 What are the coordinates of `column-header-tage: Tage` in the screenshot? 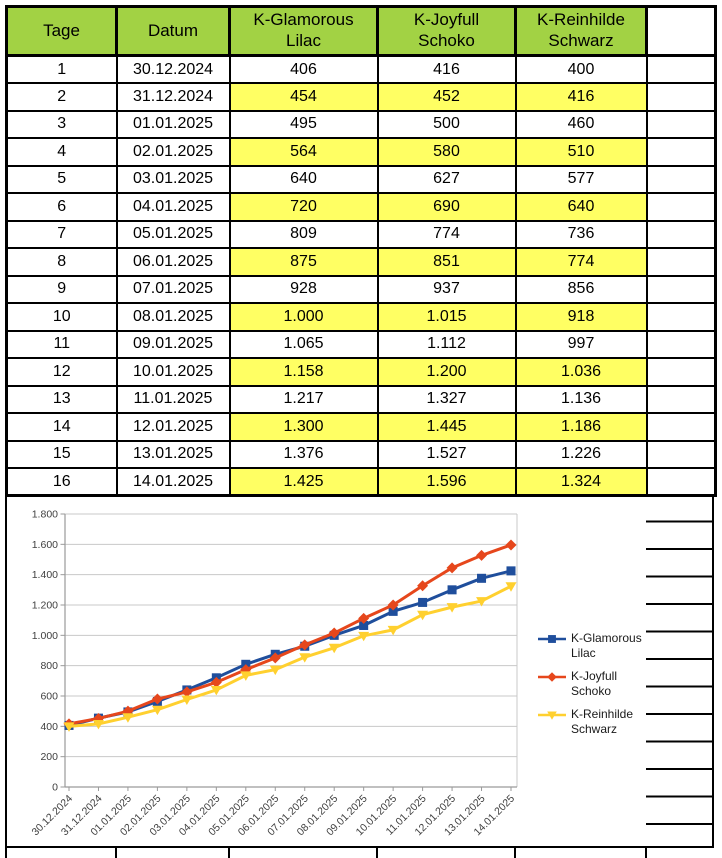 It's located at (61, 31).